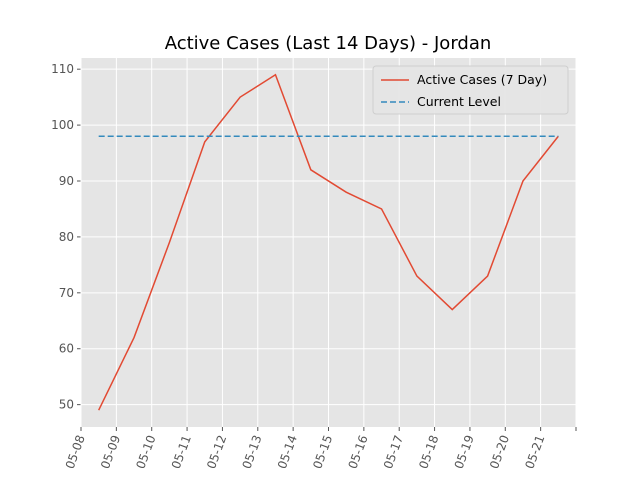 The height and width of the screenshot is (480, 640). I want to click on x-tick-label: 05-08, so click(75, 452).